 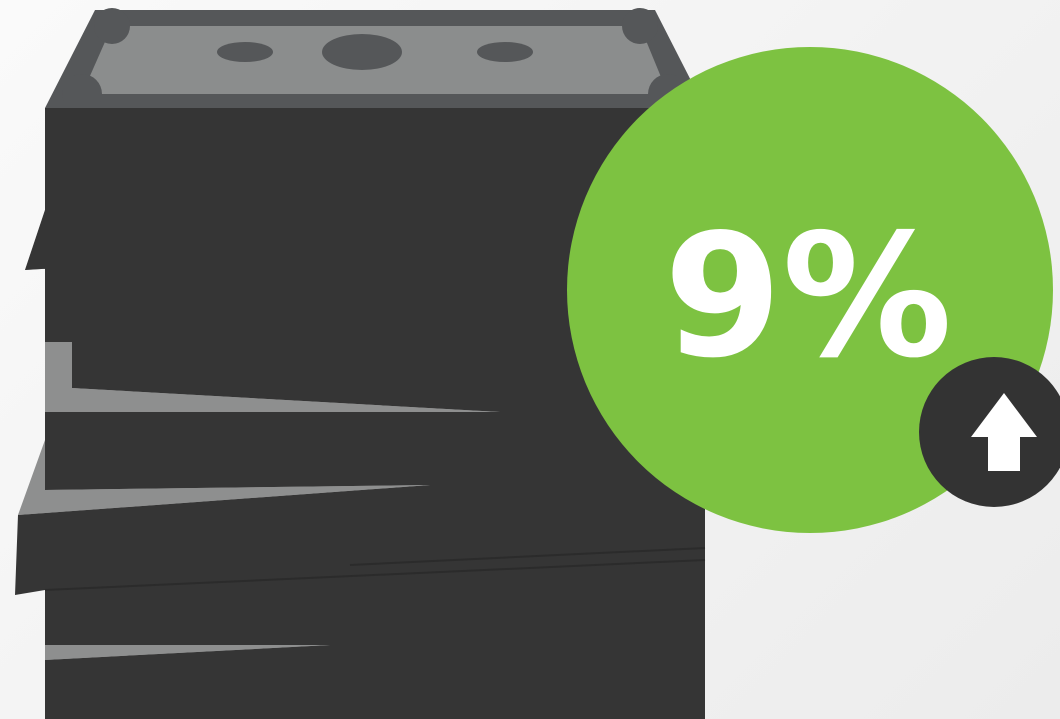 What do you see at coordinates (1004, 432) in the screenshot?
I see `arrow-up-icon` at bounding box center [1004, 432].